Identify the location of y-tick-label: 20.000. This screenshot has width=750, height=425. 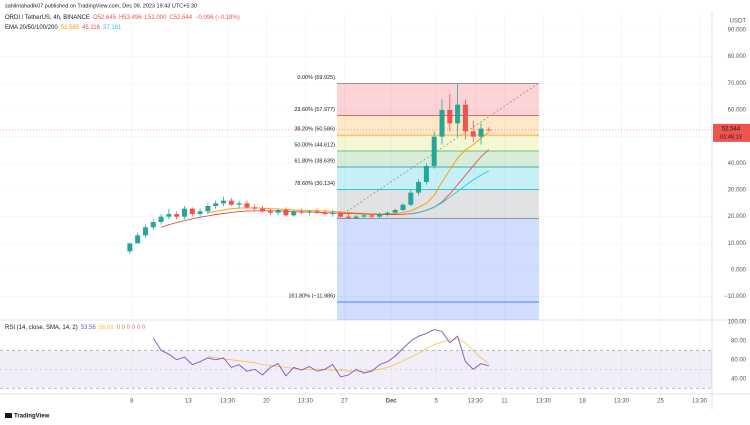
(737, 217).